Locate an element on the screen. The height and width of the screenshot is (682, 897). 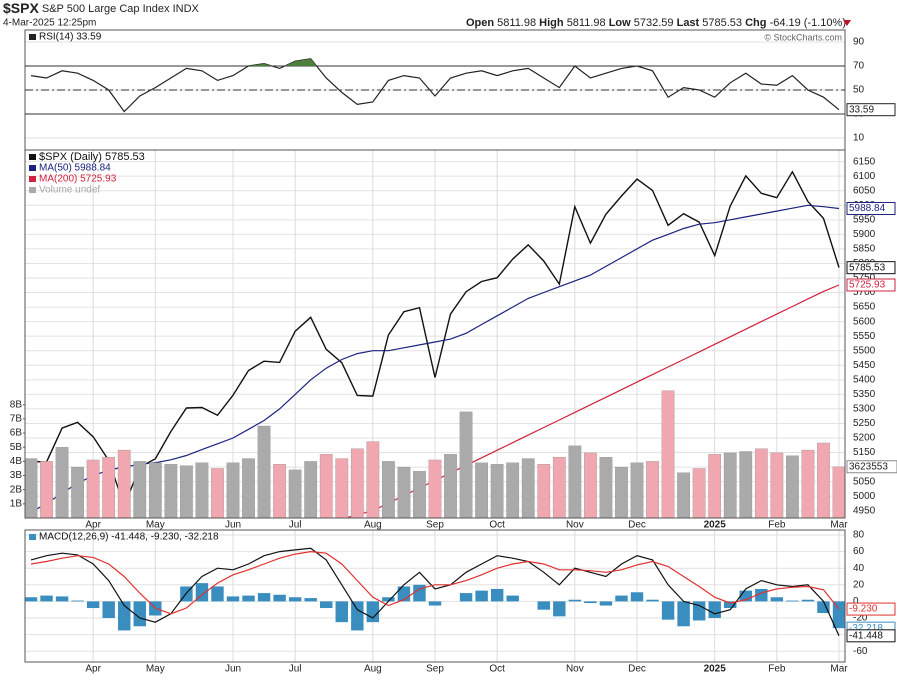
x-tick-label: Oct is located at coordinates (497, 669).